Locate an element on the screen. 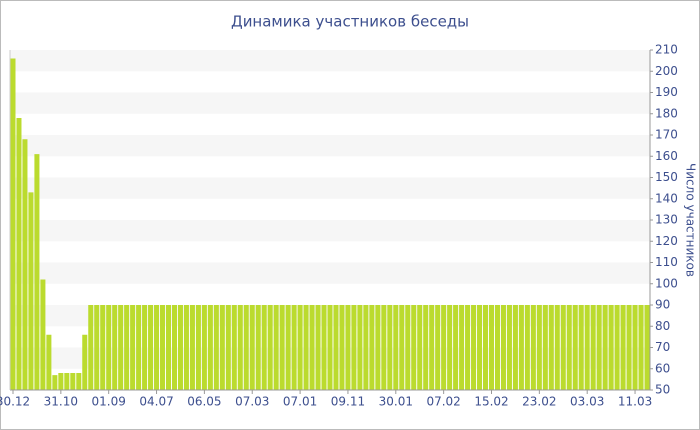  x-tick-label: 07.02 is located at coordinates (443, 402).